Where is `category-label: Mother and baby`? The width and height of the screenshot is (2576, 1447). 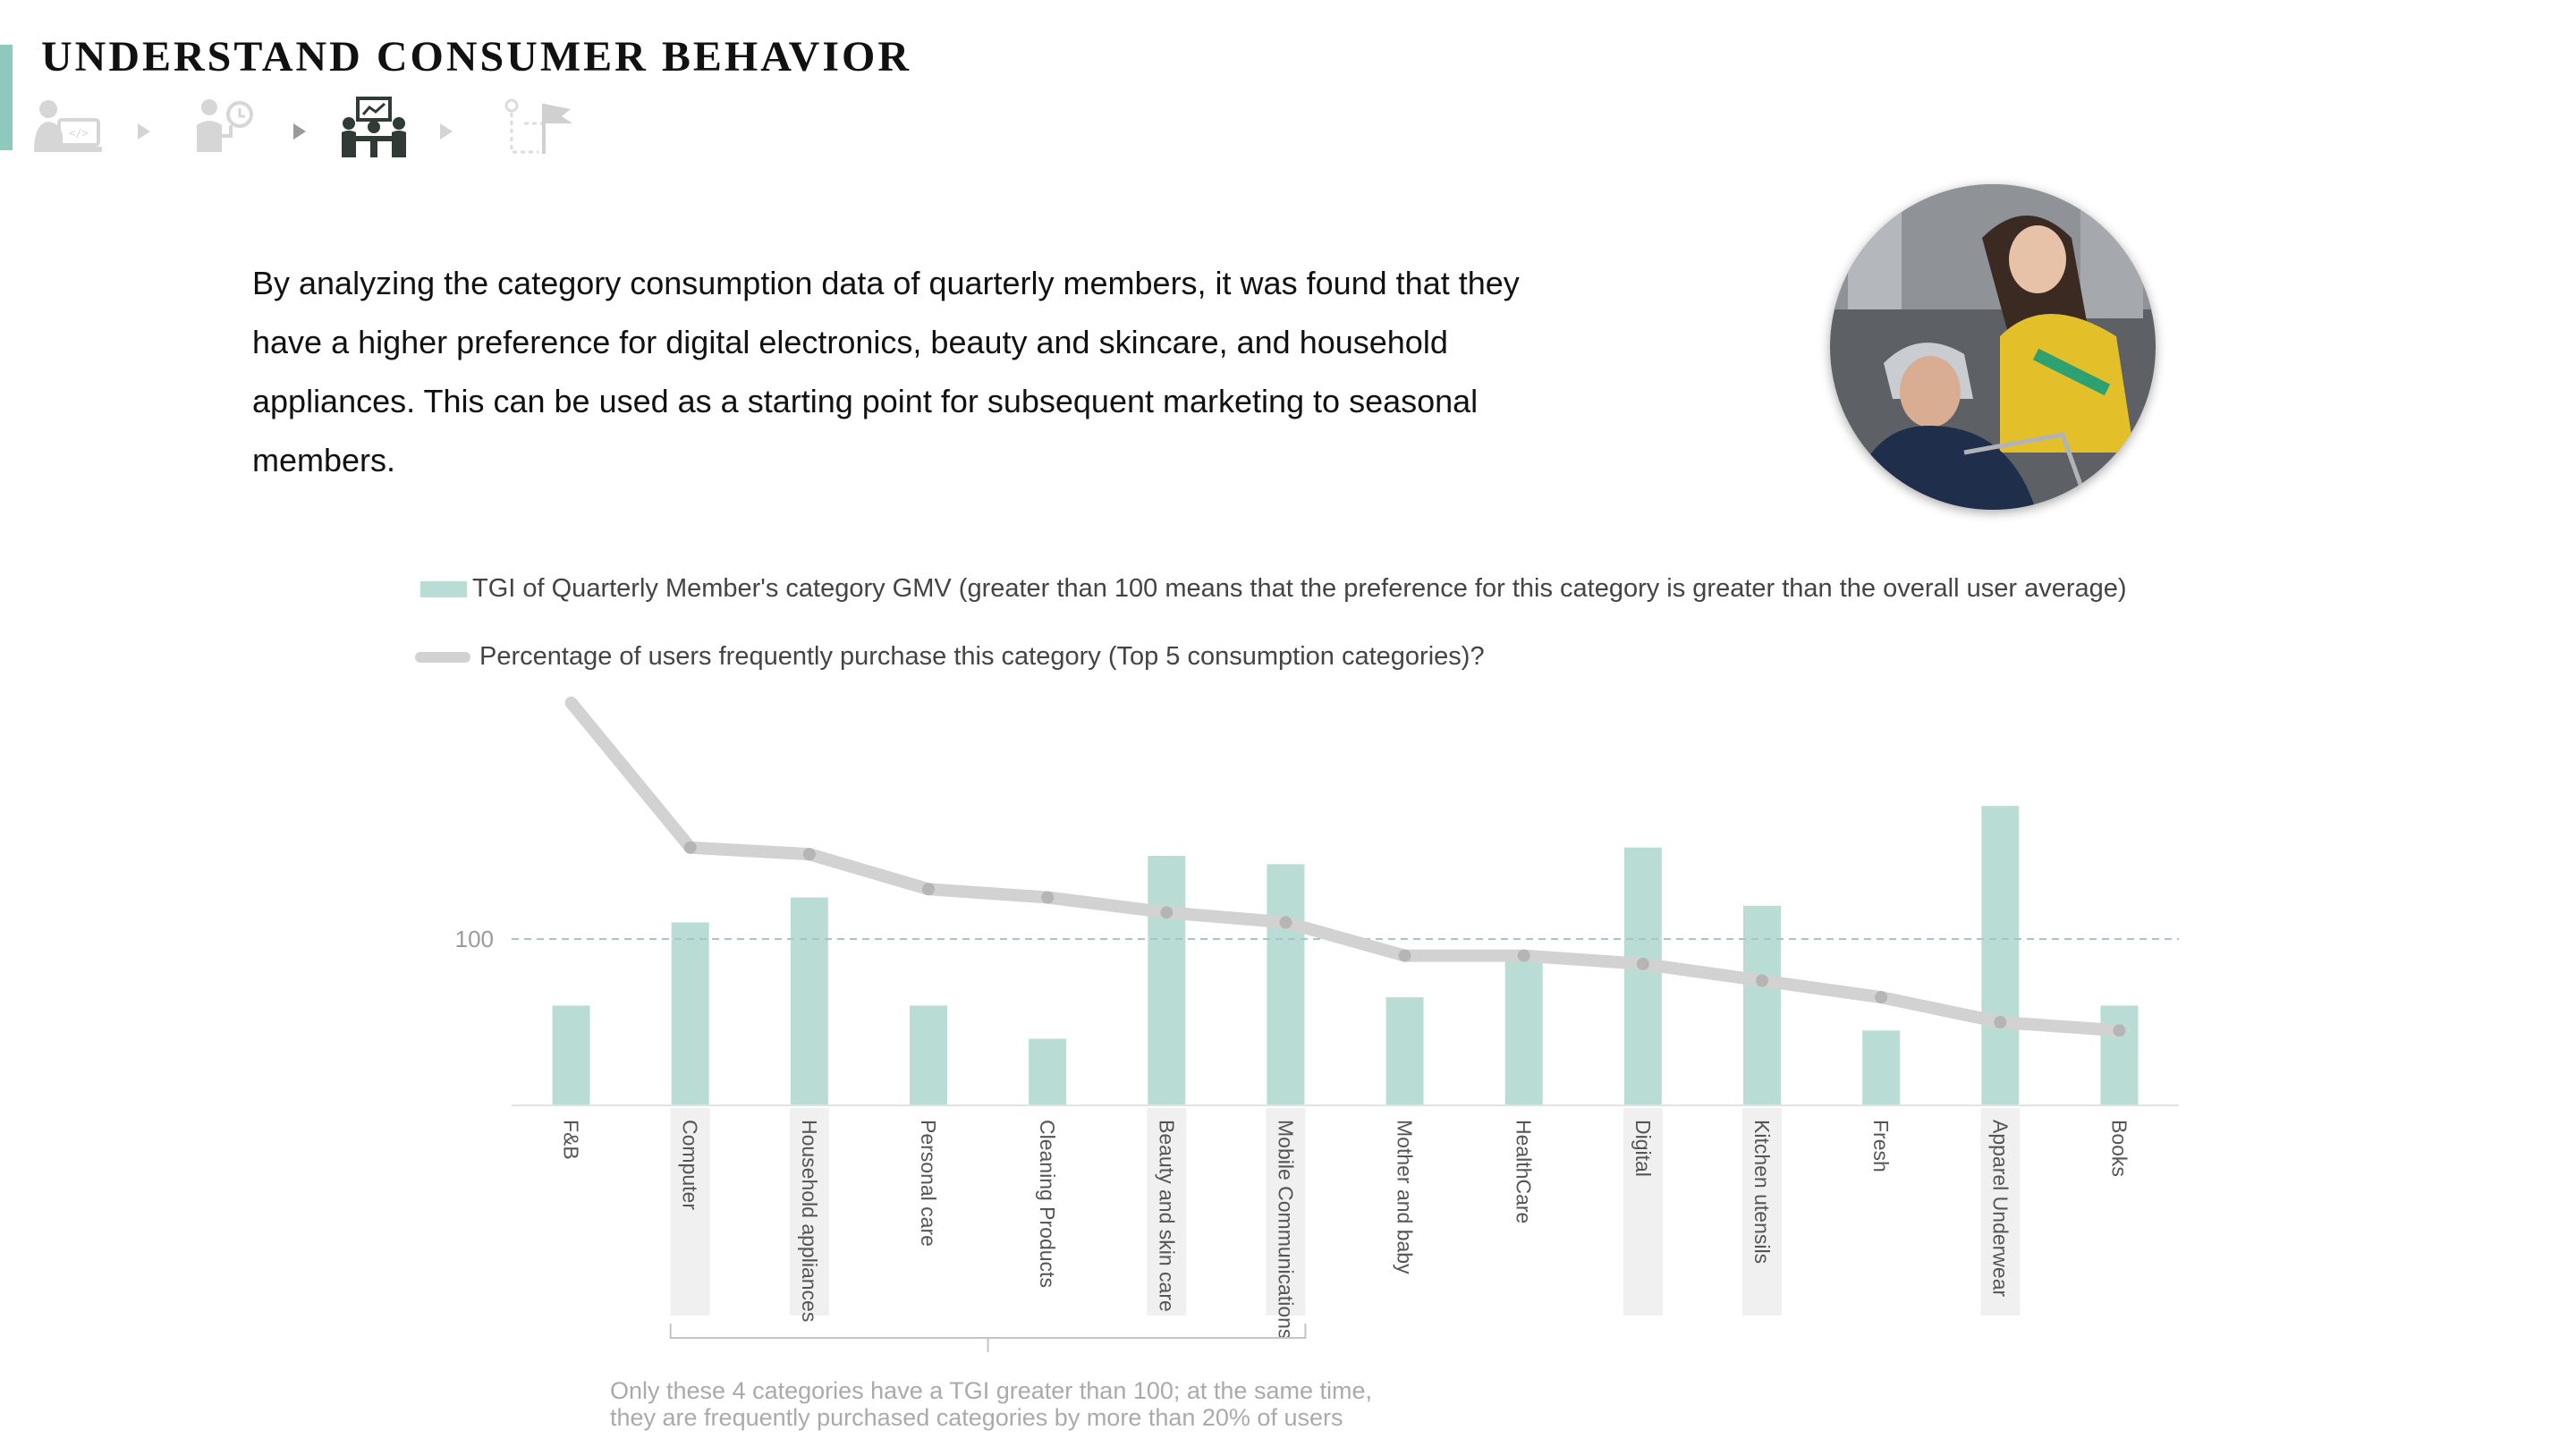
category-label: Mother and baby is located at coordinates (1405, 1197).